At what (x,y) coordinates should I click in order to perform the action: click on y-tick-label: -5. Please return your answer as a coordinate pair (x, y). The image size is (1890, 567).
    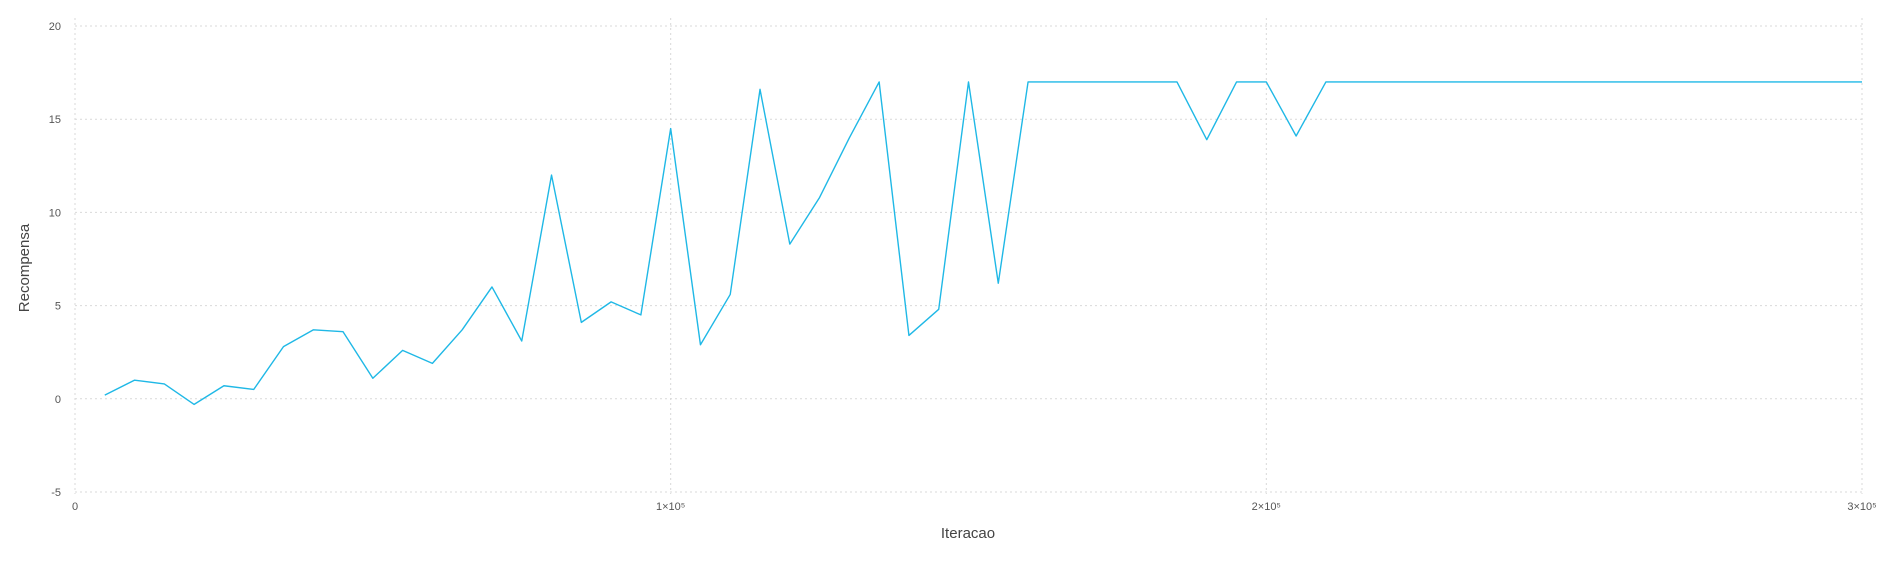
    Looking at the image, I should click on (56, 493).